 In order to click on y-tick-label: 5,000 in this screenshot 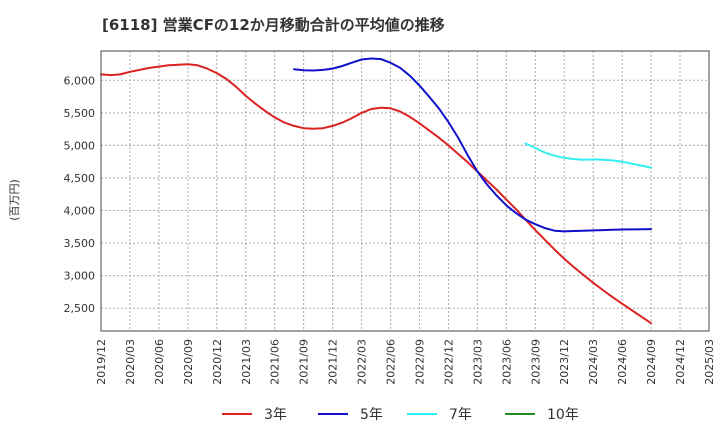, I will do `click(80, 145)`.